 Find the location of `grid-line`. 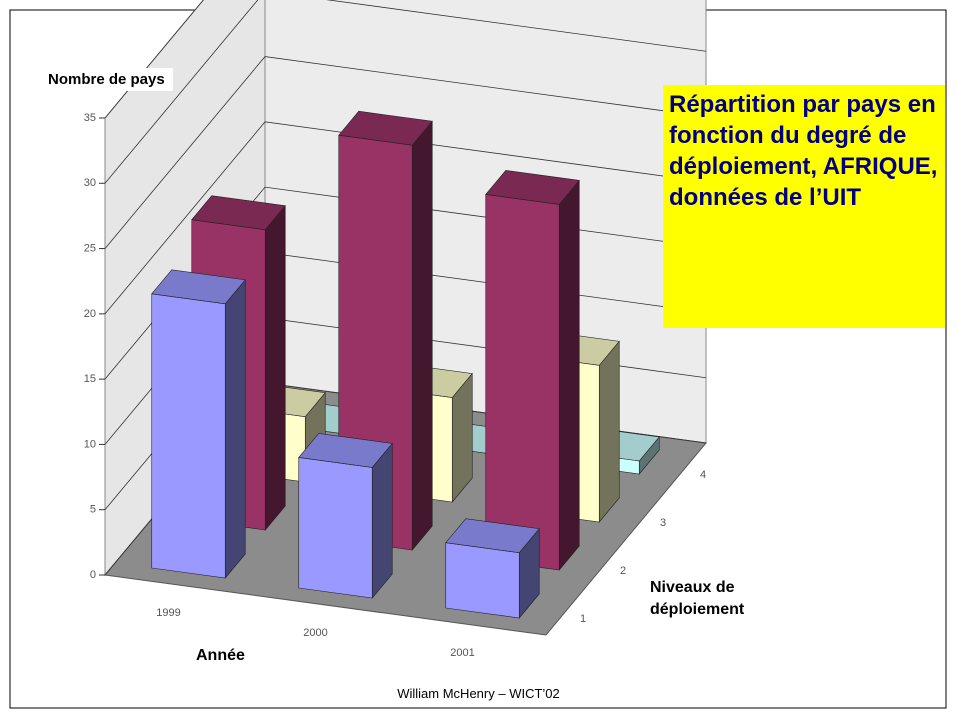

grid-line is located at coordinates (154, 59).